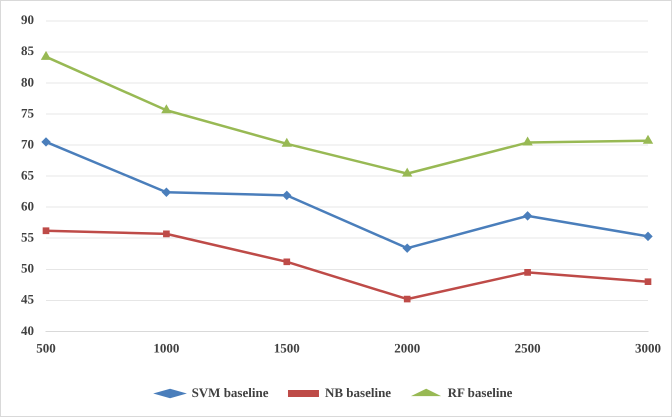 The width and height of the screenshot is (672, 417). What do you see at coordinates (27, 20) in the screenshot?
I see `y-tick-label: 90` at bounding box center [27, 20].